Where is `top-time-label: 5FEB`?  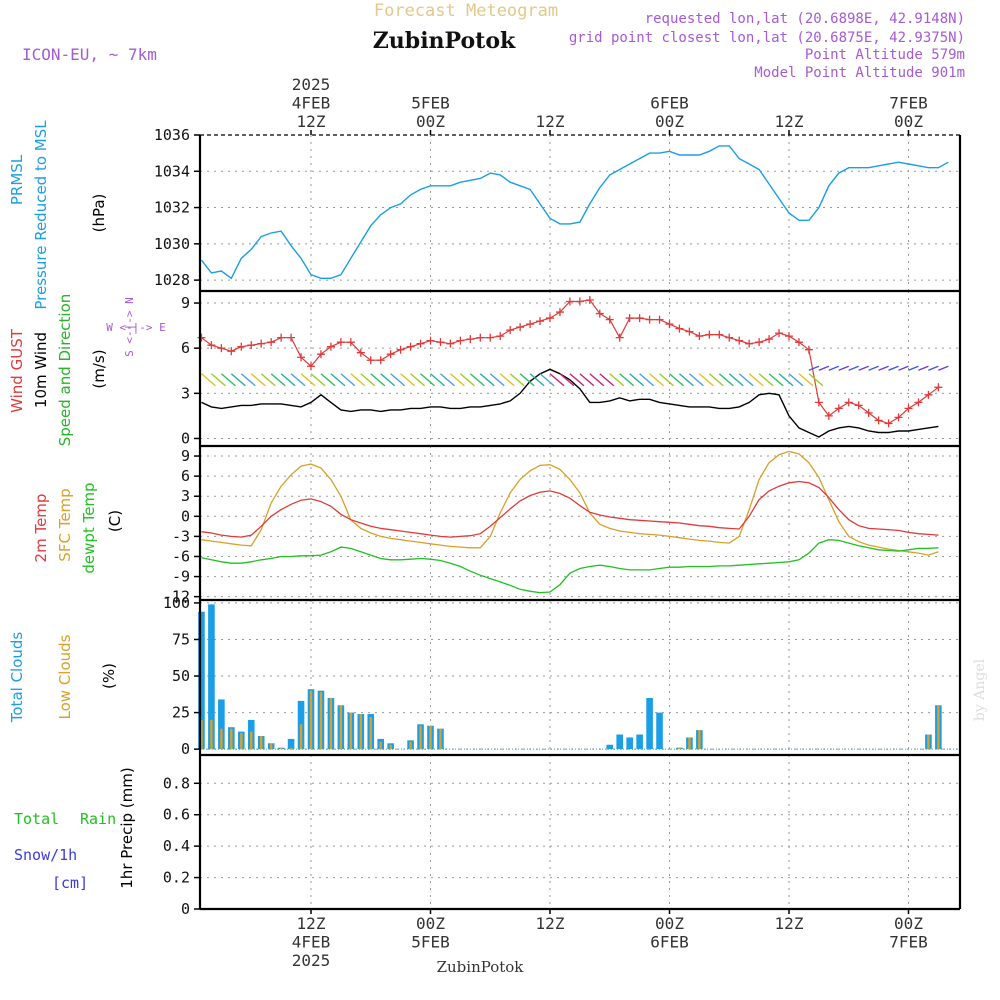 top-time-label: 5FEB is located at coordinates (430, 103).